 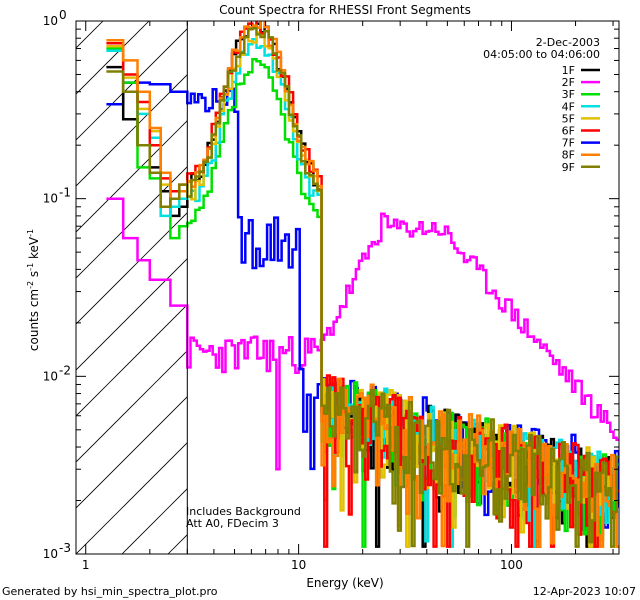 I want to click on legend-date: 2-Dec-2003, so click(x=568, y=42).